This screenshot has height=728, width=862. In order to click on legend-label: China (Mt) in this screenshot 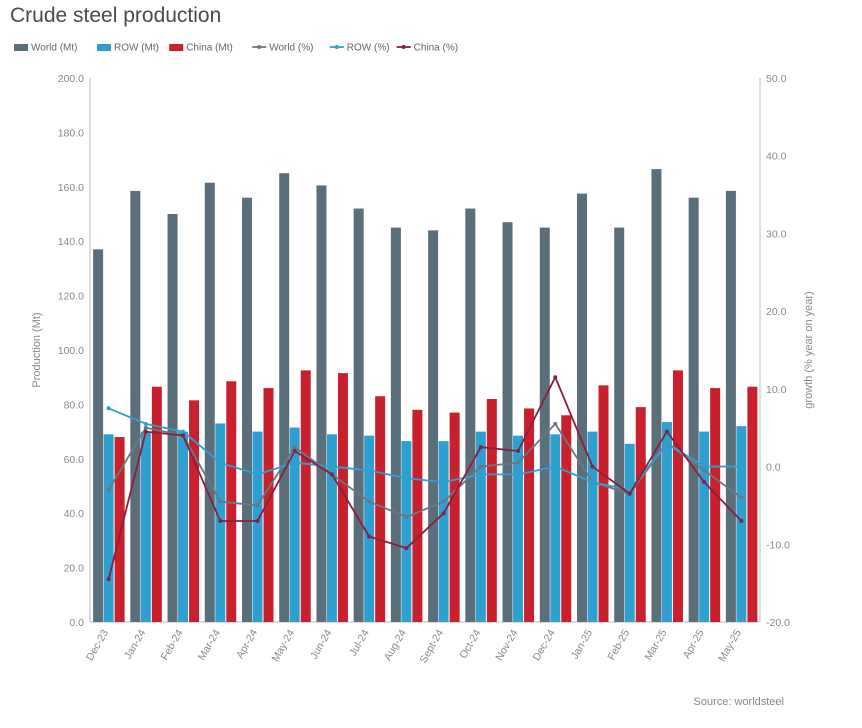, I will do `click(209, 48)`.